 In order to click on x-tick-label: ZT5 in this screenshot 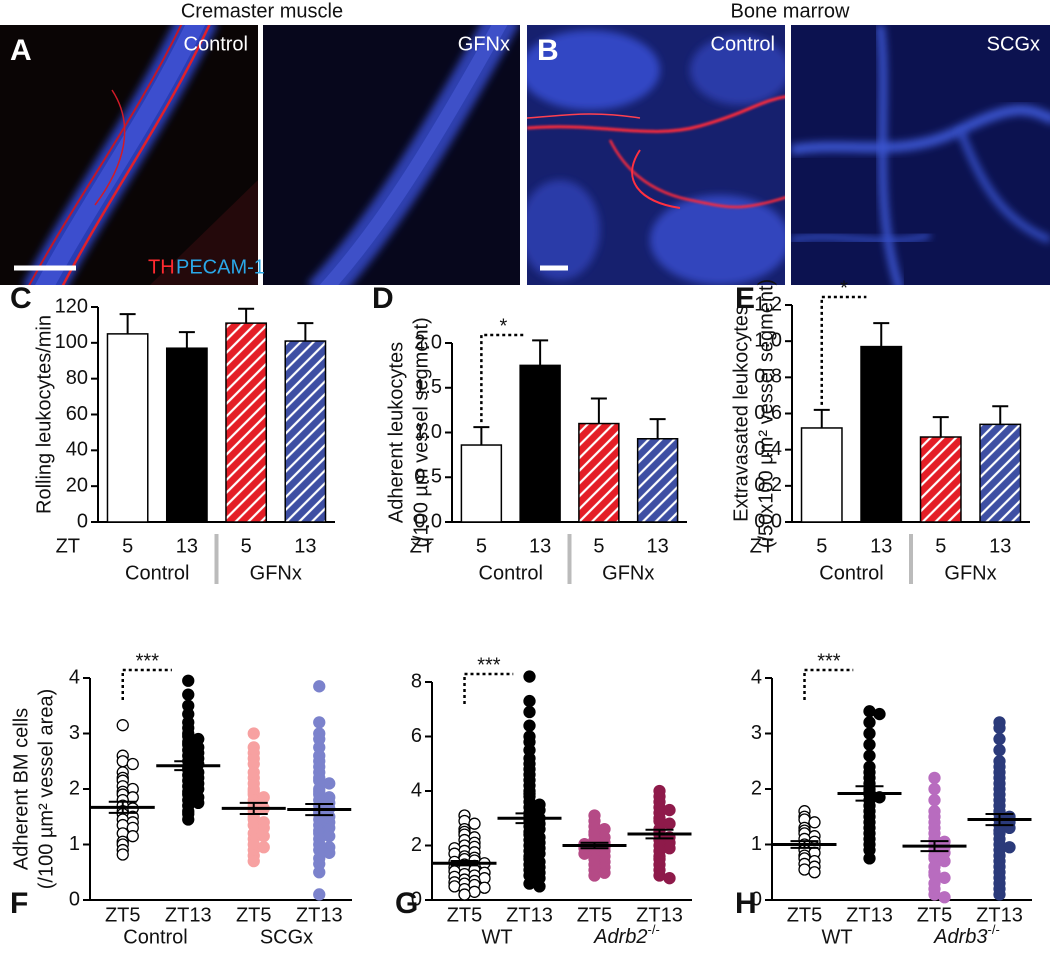, I will do `click(254, 915)`.